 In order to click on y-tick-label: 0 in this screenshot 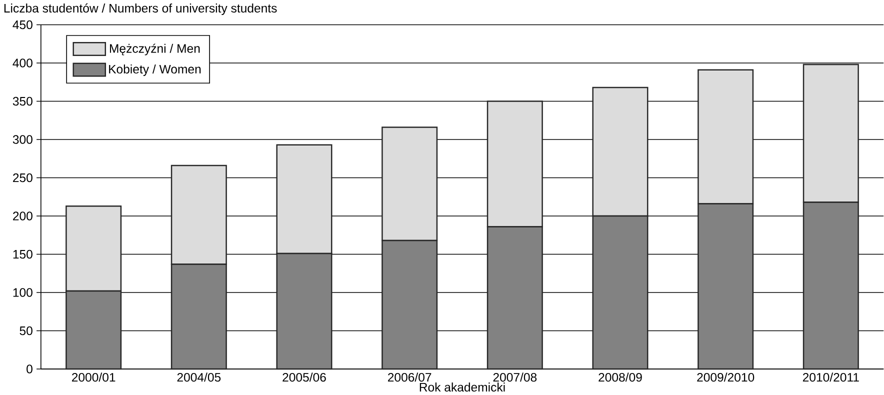, I will do `click(29, 369)`.